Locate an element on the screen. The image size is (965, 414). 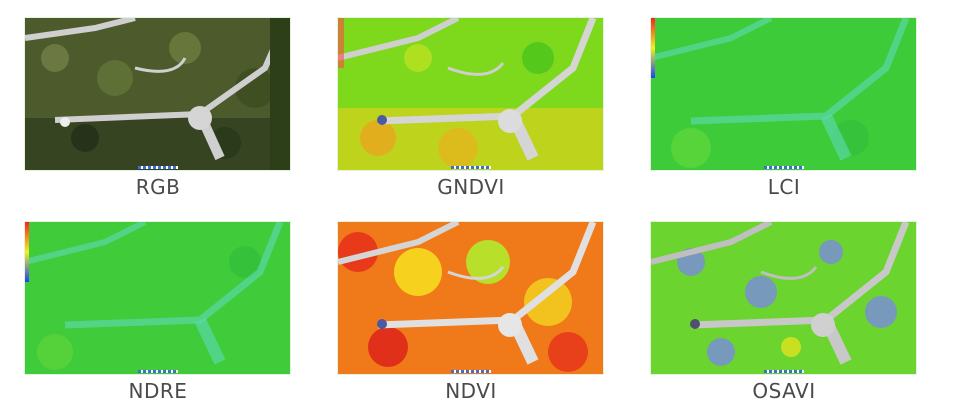
ndre-map-image is located at coordinates (157, 298).